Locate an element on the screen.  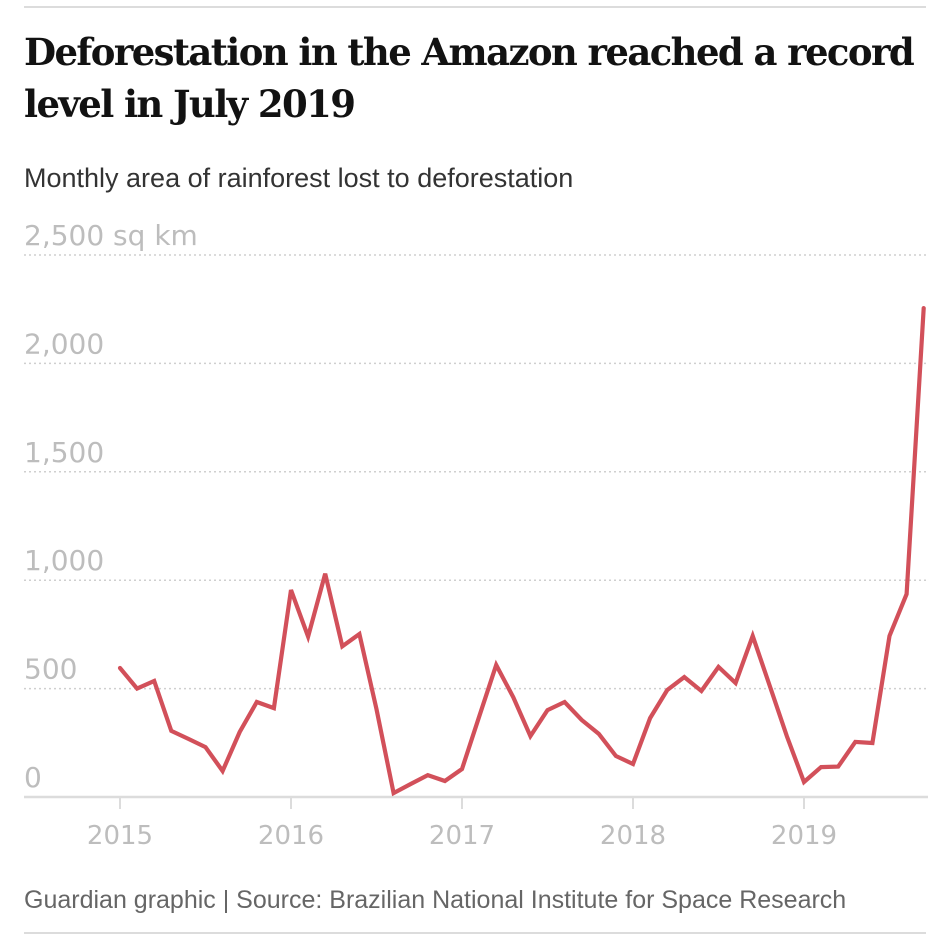
x-tick-label: 2017 is located at coordinates (462, 835).